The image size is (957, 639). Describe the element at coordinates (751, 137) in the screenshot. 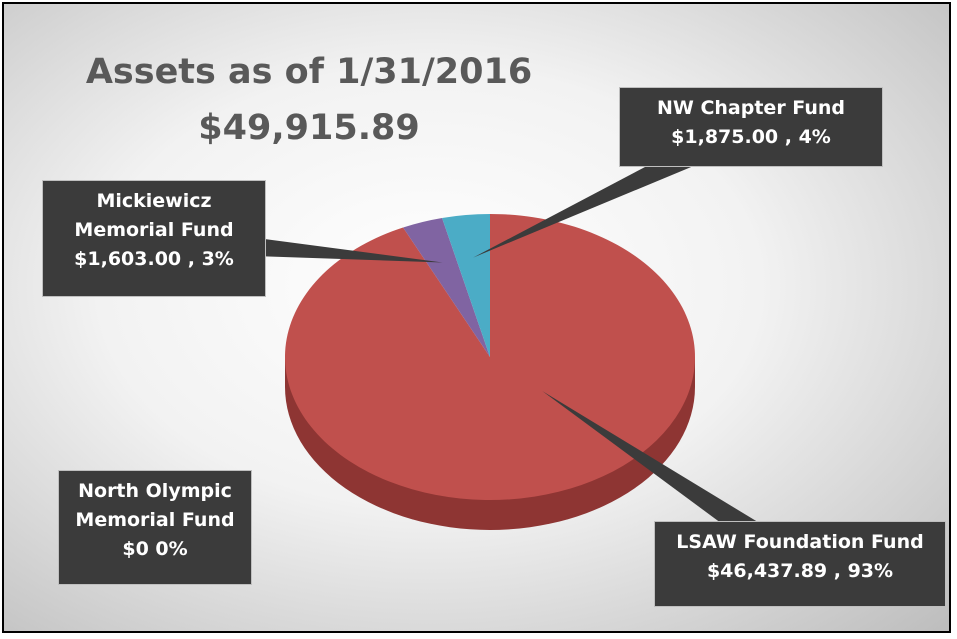

I see `label-value: $1,875.00 , 4%` at that location.